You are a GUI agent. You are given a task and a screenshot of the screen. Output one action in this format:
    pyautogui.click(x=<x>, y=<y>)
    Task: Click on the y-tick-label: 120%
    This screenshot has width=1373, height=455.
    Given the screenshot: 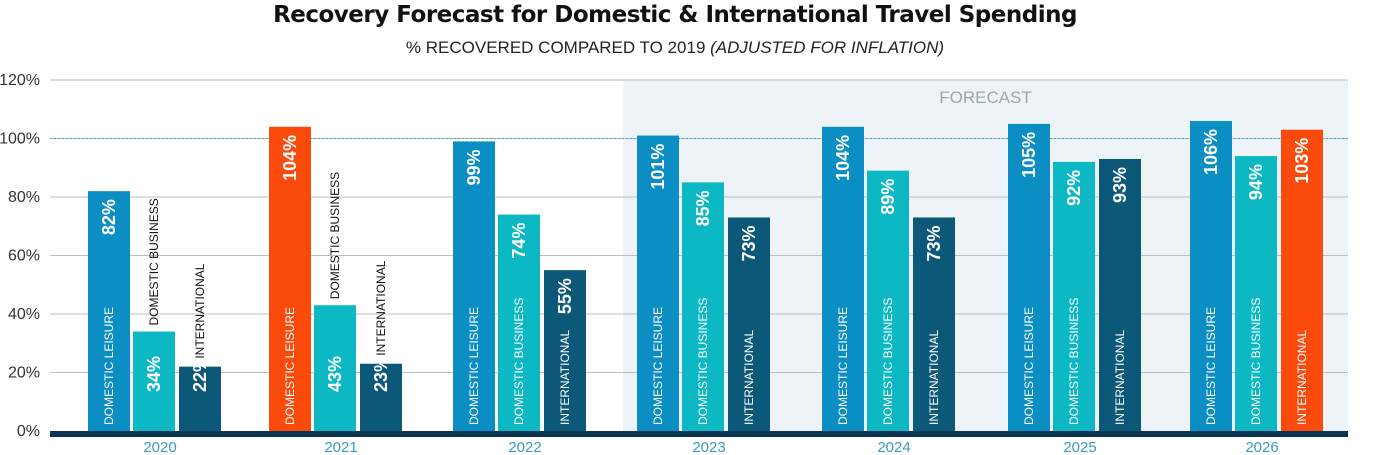 What is the action you would take?
    pyautogui.click(x=20, y=80)
    